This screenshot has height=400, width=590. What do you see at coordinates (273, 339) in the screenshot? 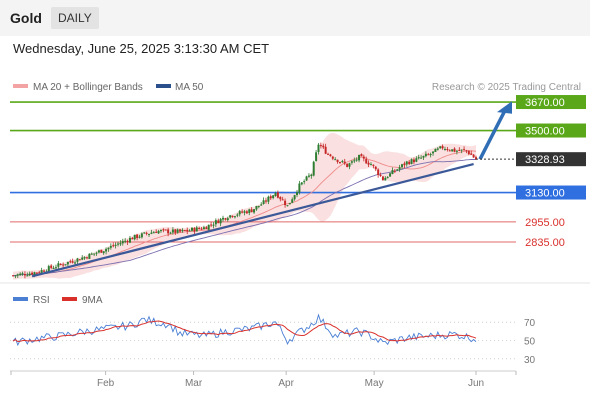
I see `rsi-panel: 70 50 30` at bounding box center [273, 339].